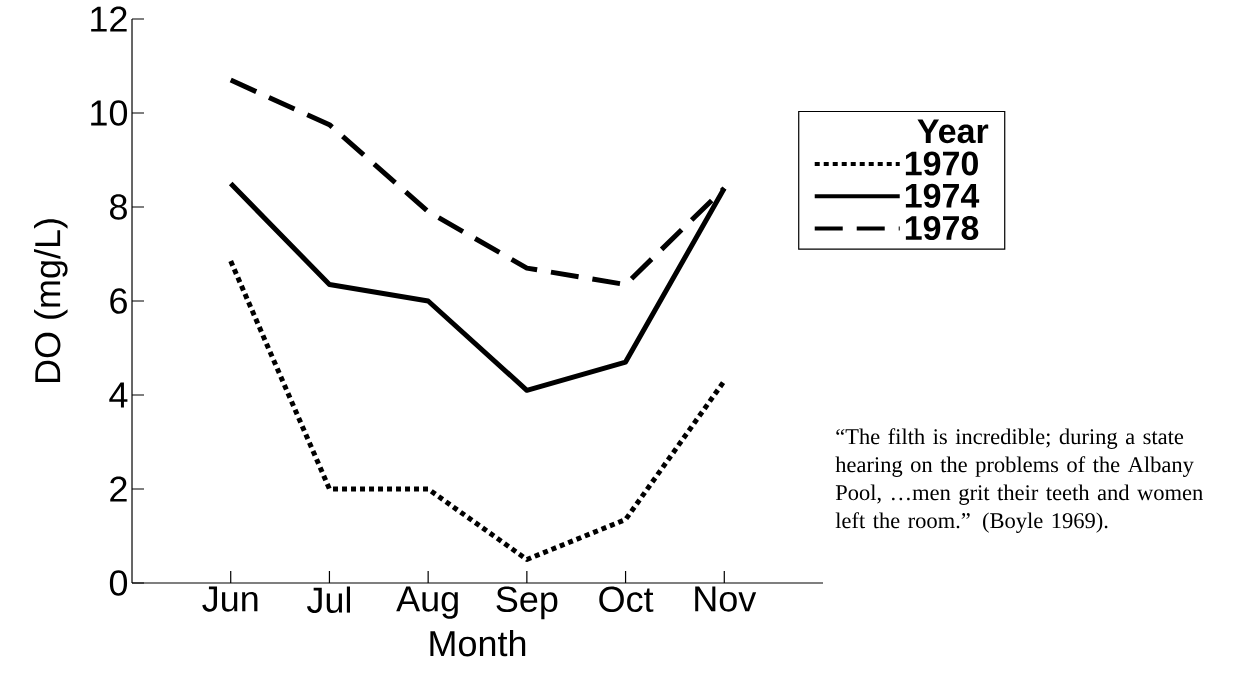  I want to click on y-tick-label: 6, so click(118, 301).